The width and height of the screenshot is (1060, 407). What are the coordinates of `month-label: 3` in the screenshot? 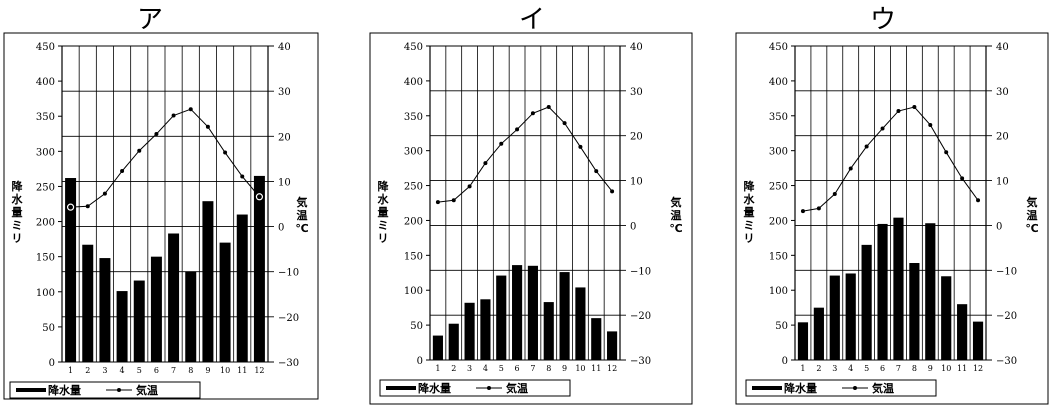 It's located at (834, 368).